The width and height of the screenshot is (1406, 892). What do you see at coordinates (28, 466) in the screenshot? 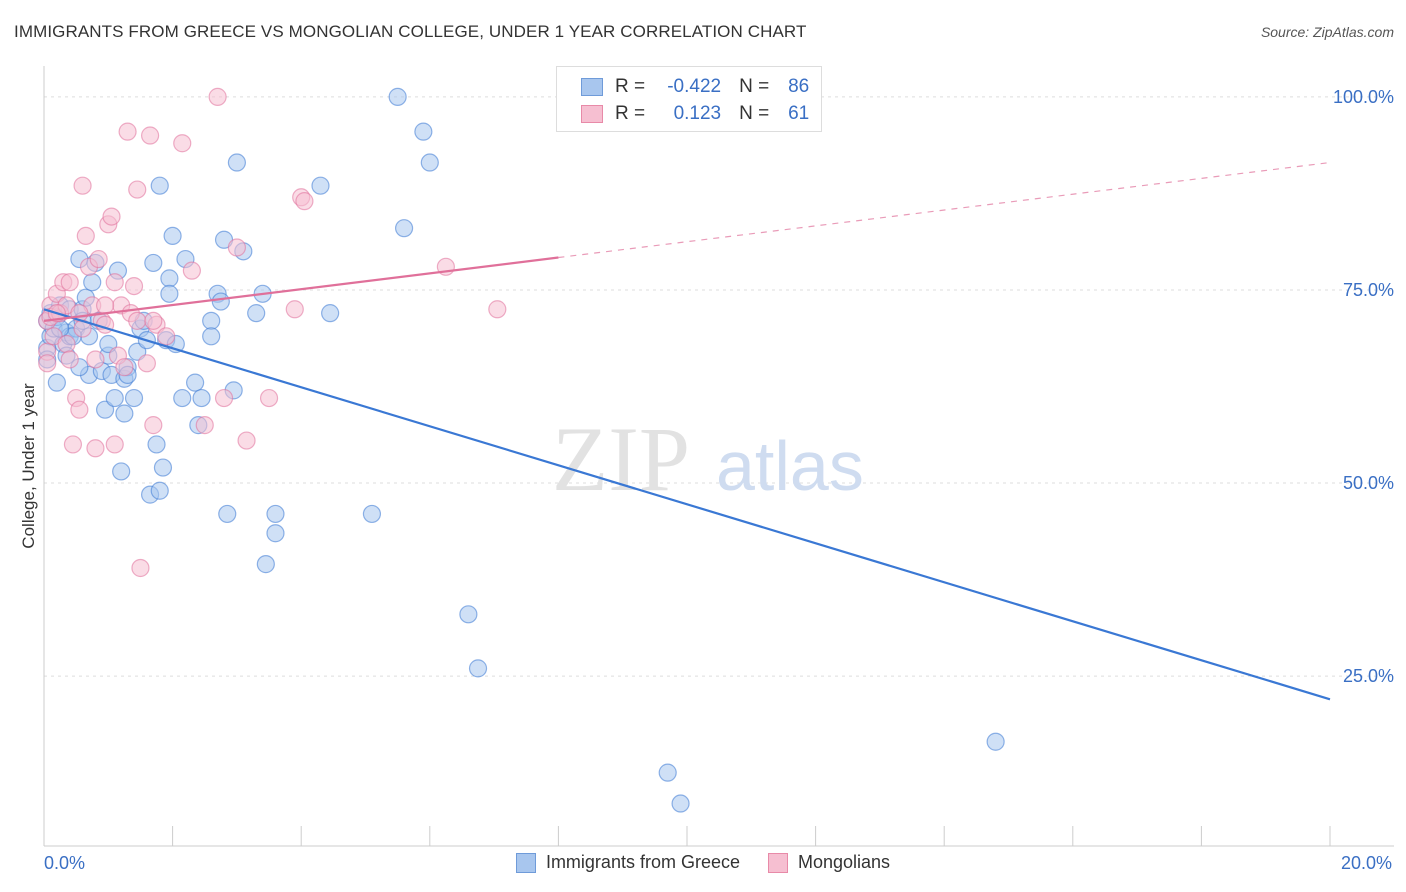
I see `y-axis-label: College, Under 1 year` at bounding box center [28, 466].